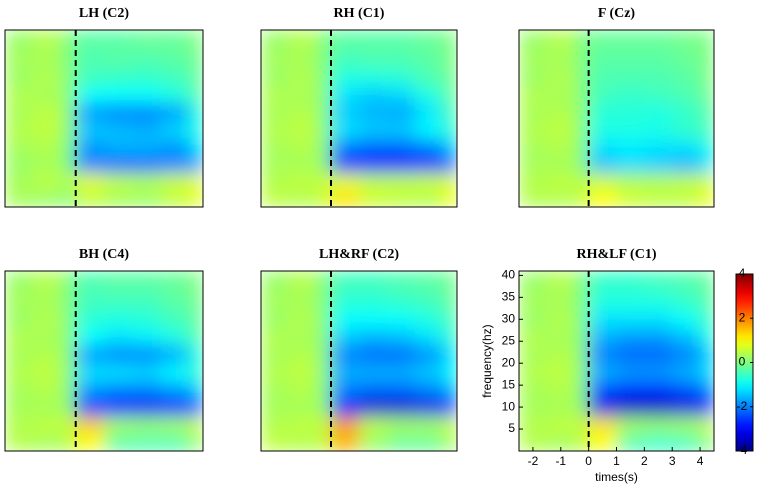 The image size is (762, 492). Describe the element at coordinates (588, 461) in the screenshot. I see `x-tick-label: 0` at that location.